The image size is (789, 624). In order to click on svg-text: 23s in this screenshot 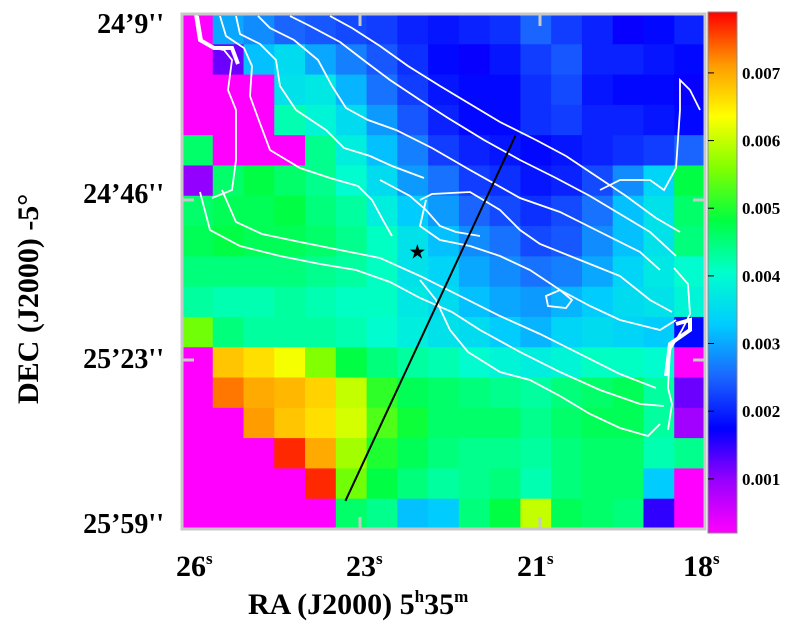, I will do `click(364, 566)`.